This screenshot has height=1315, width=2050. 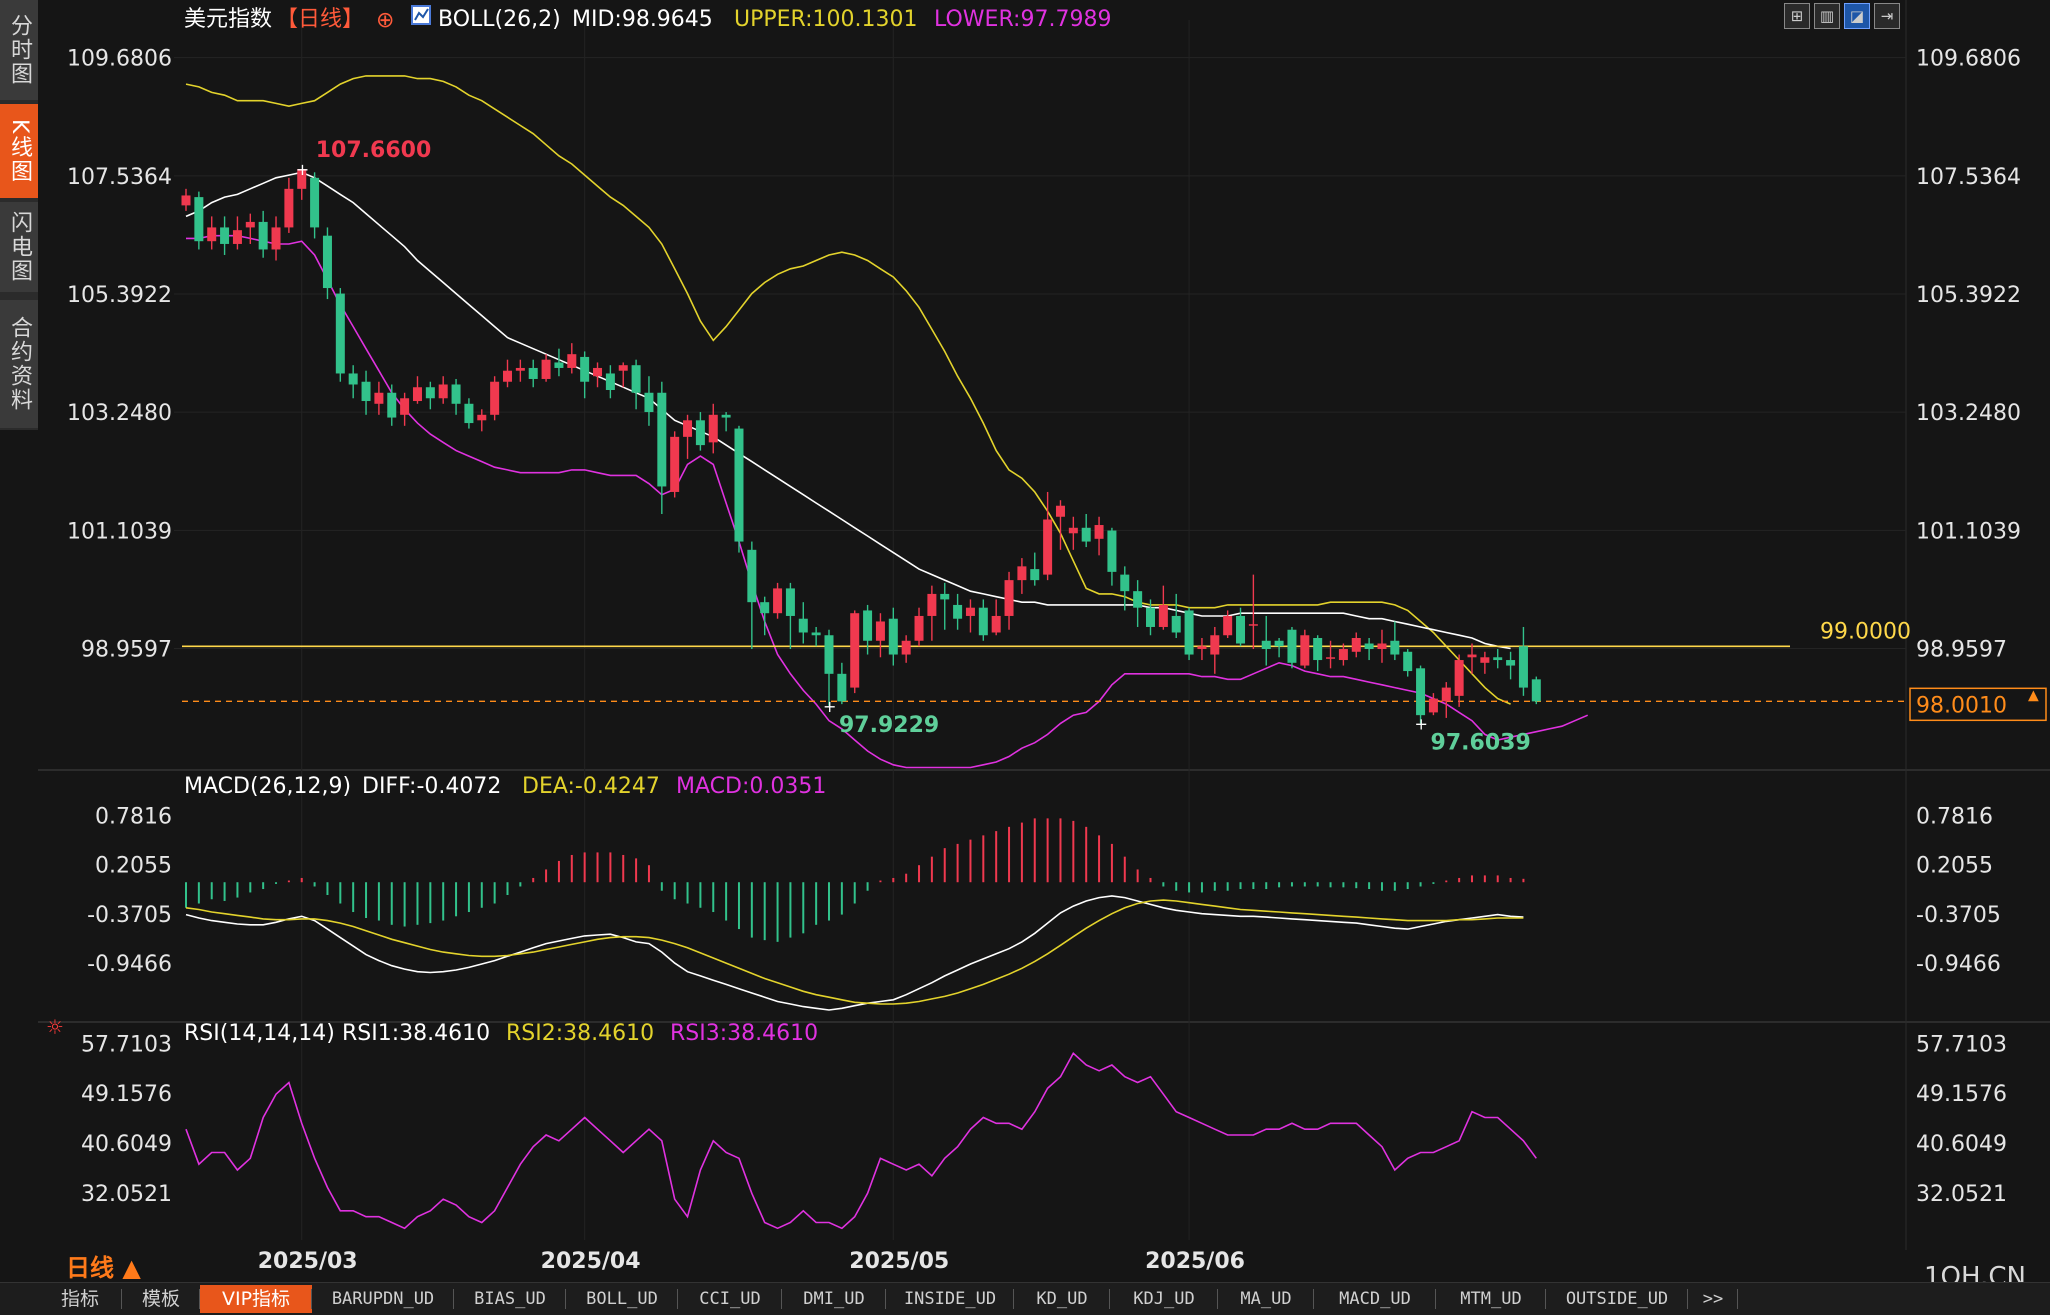 I want to click on arrow-icon: ⇥, so click(x=1887, y=16).